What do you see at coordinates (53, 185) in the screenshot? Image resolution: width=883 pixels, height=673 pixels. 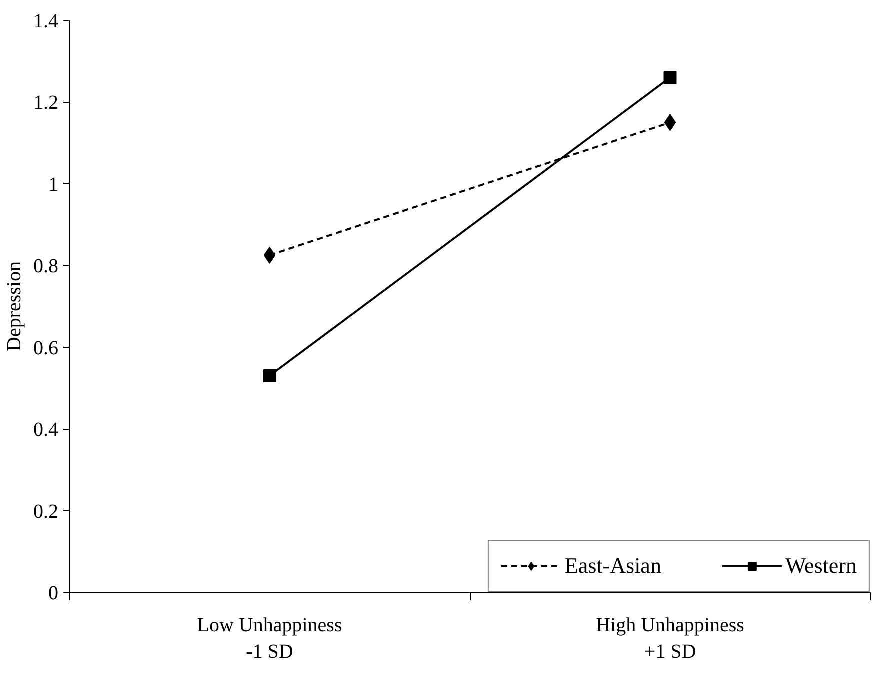 I see `y-tick-label: 1` at bounding box center [53, 185].